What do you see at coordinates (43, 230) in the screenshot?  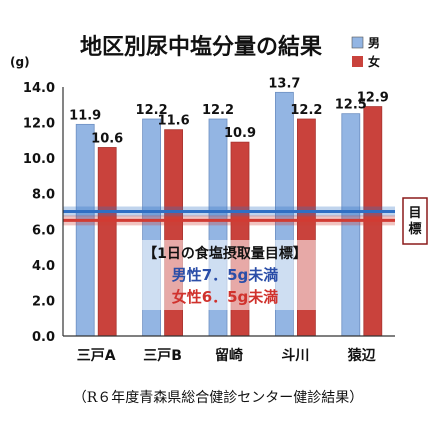 I see `y-tick-label: 6.0` at bounding box center [43, 230].